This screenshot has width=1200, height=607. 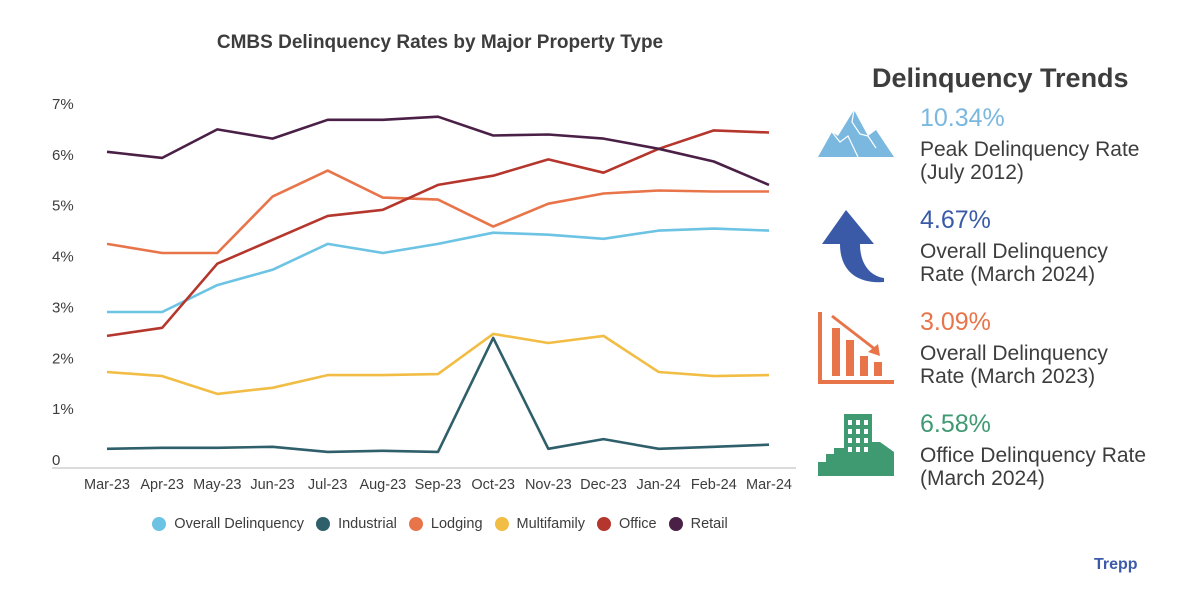 I want to click on legend-label: Office, so click(x=638, y=524).